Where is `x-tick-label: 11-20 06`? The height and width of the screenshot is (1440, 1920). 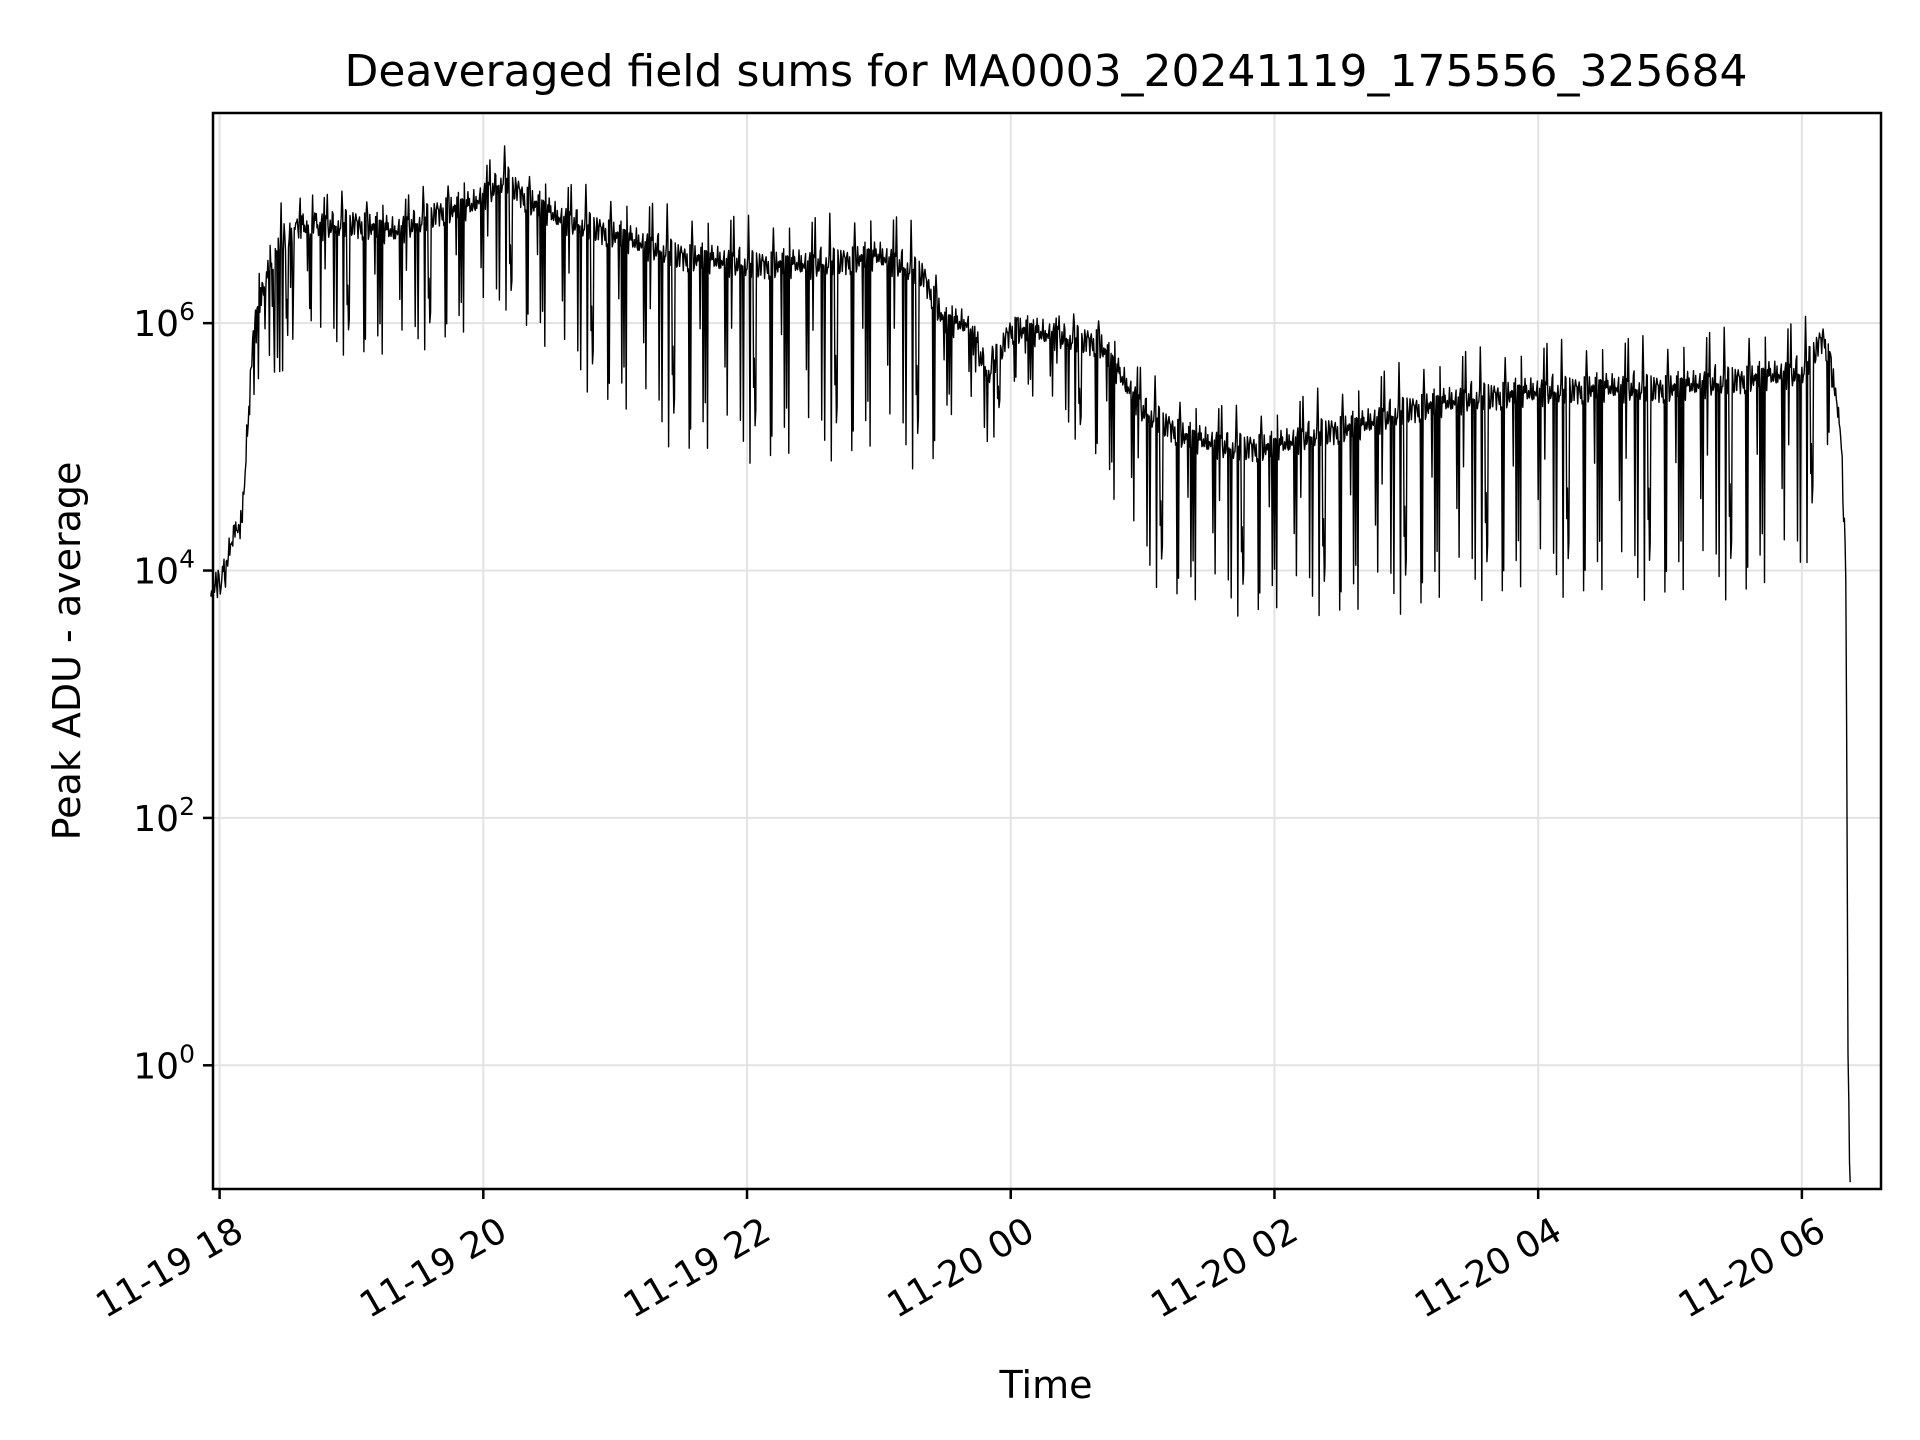
x-tick-label: 11-20 06 is located at coordinates (1752, 1268).